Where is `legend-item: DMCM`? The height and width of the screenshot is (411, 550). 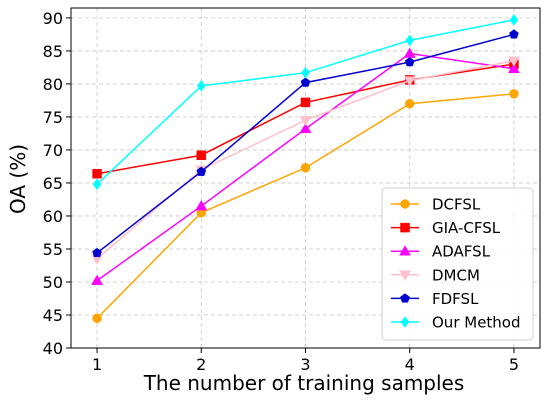
legend-item: DMCM is located at coordinates (435, 275).